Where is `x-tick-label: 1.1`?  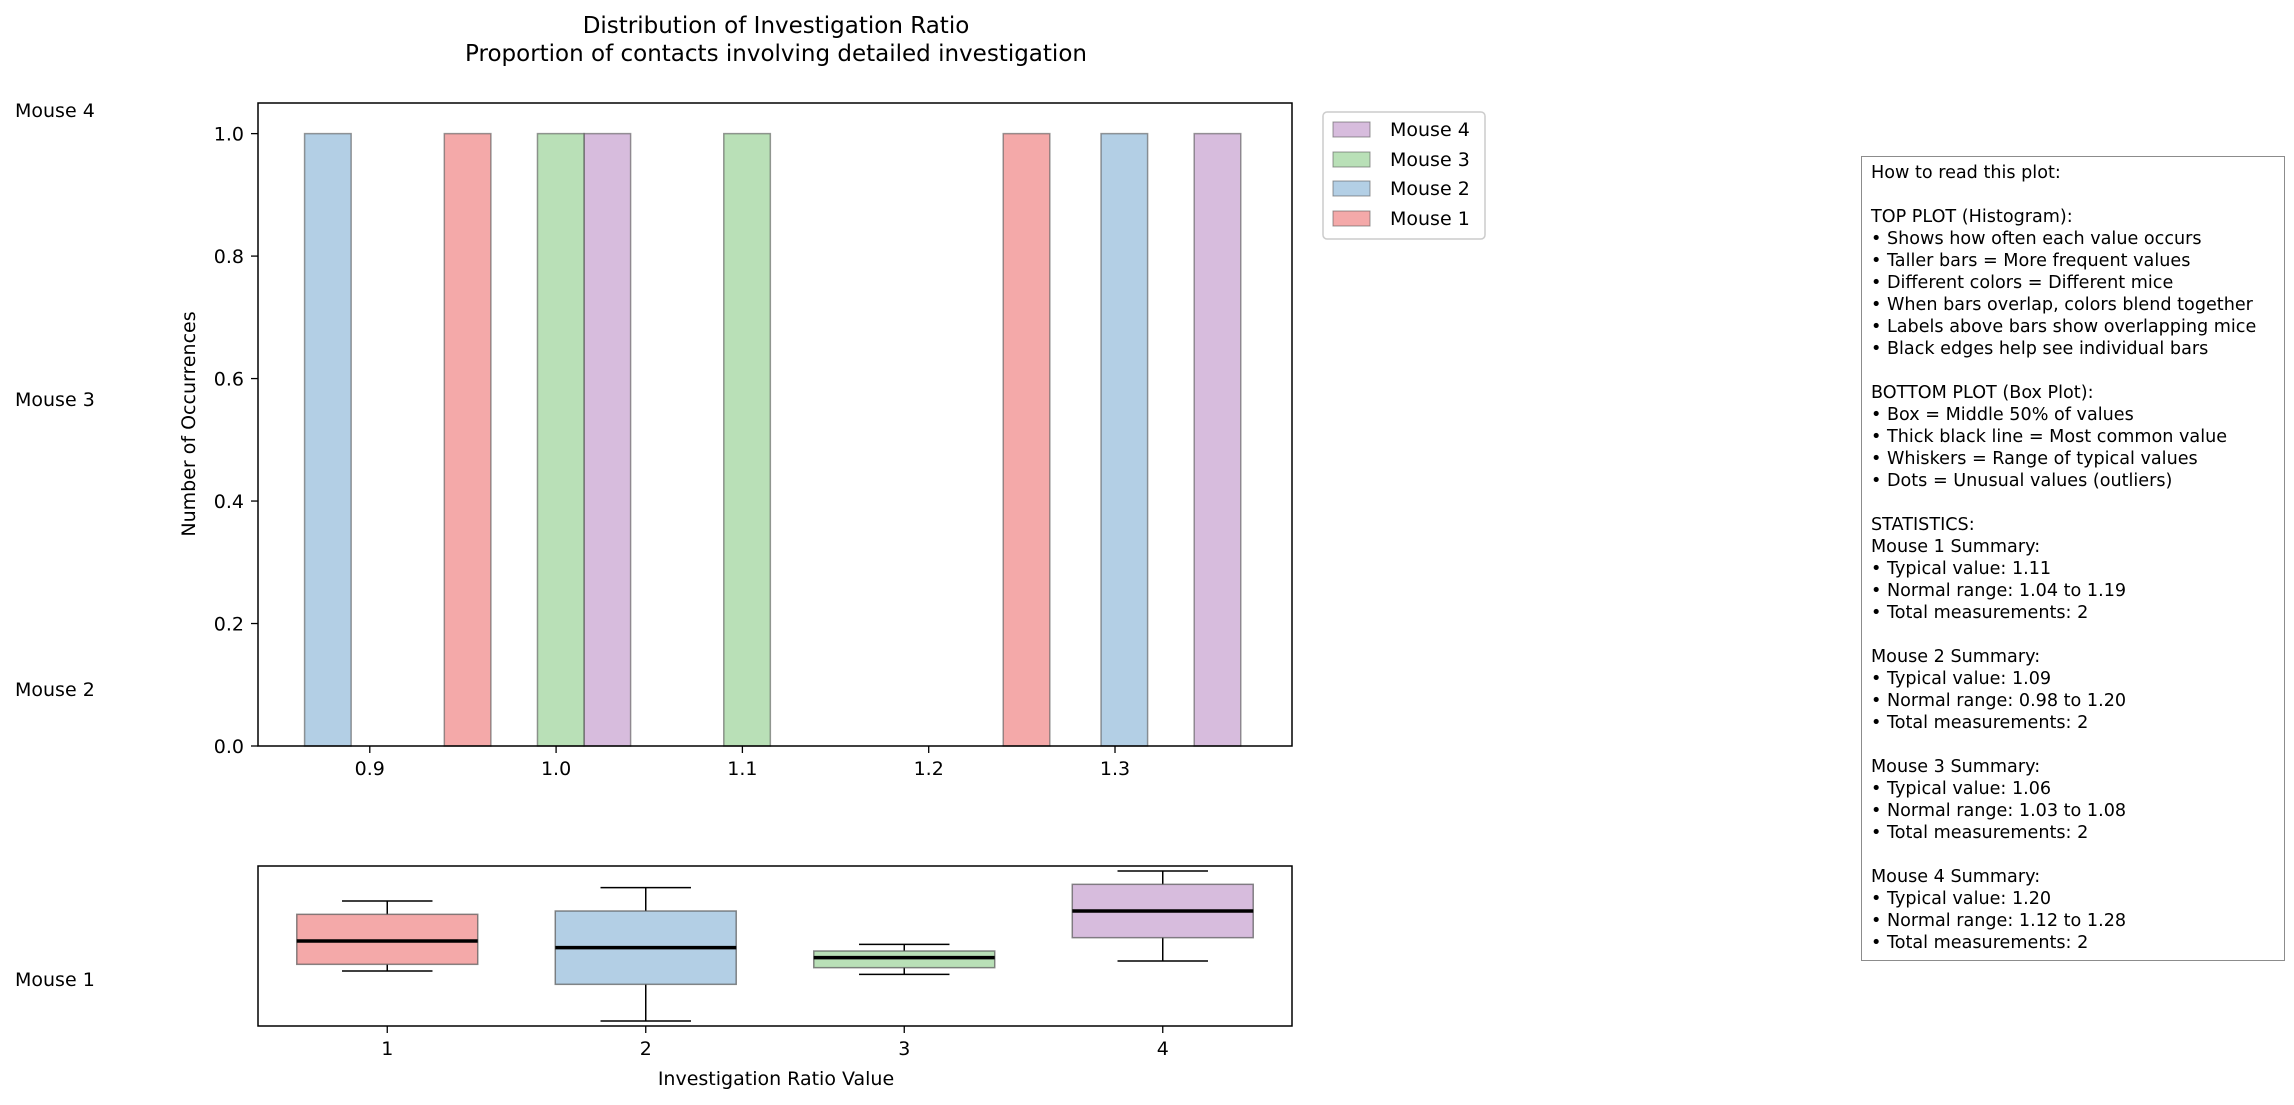
x-tick-label: 1.1 is located at coordinates (742, 769).